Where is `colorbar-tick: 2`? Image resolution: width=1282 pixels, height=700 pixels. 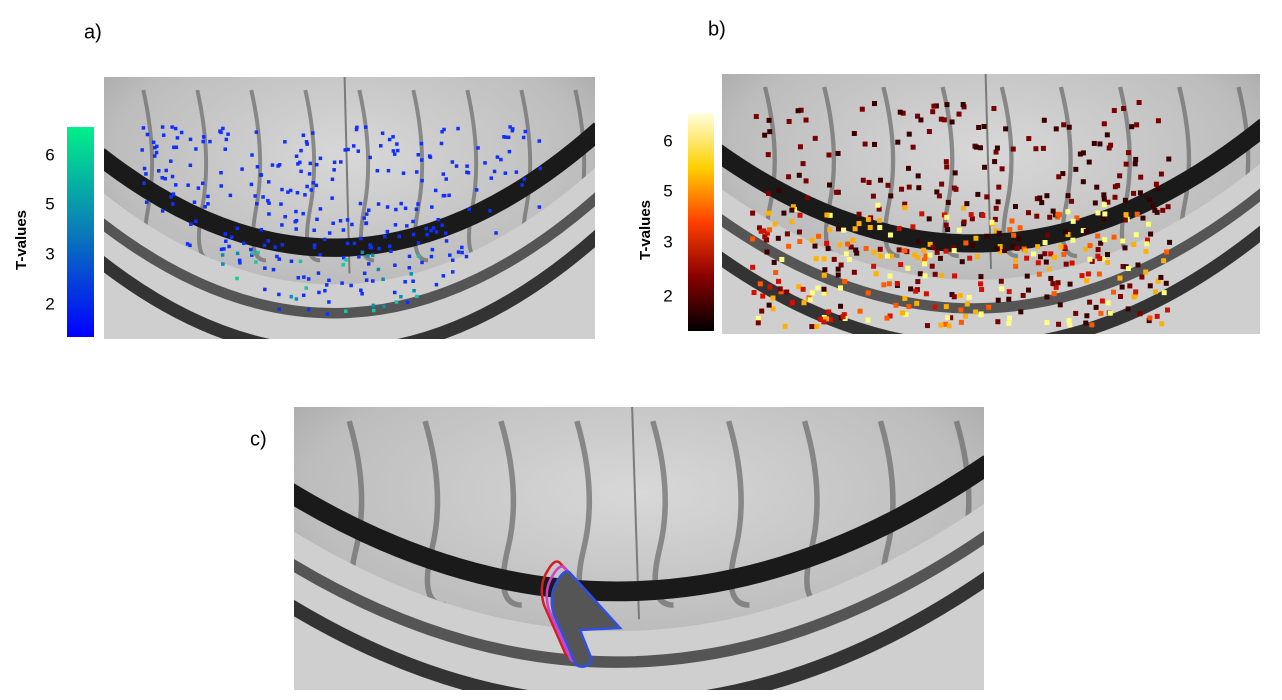 colorbar-tick: 2 is located at coordinates (667, 295).